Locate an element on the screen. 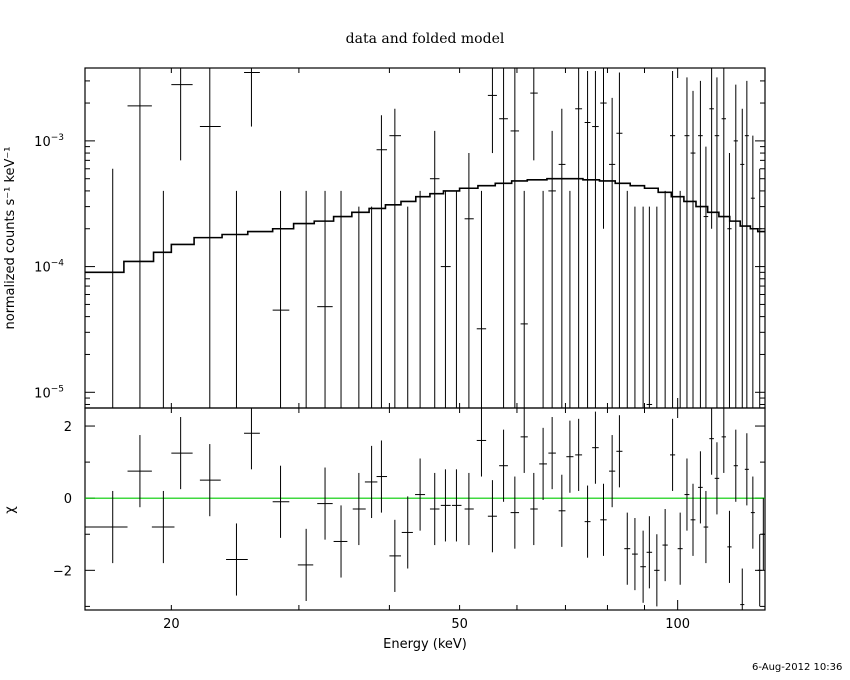 The image size is (850, 680). x-axis-label: Energy (keV) is located at coordinates (425, 644).